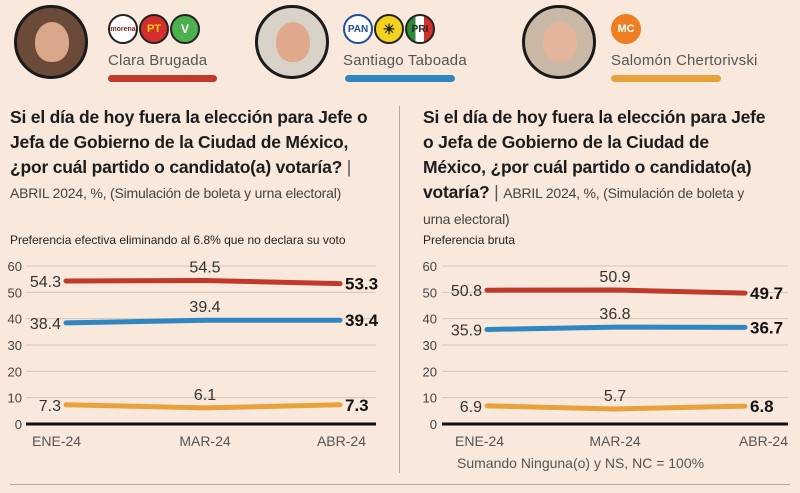 The width and height of the screenshot is (800, 493). Describe the element at coordinates (471, 407) in the screenshot. I see `data-label: 6.9` at that location.